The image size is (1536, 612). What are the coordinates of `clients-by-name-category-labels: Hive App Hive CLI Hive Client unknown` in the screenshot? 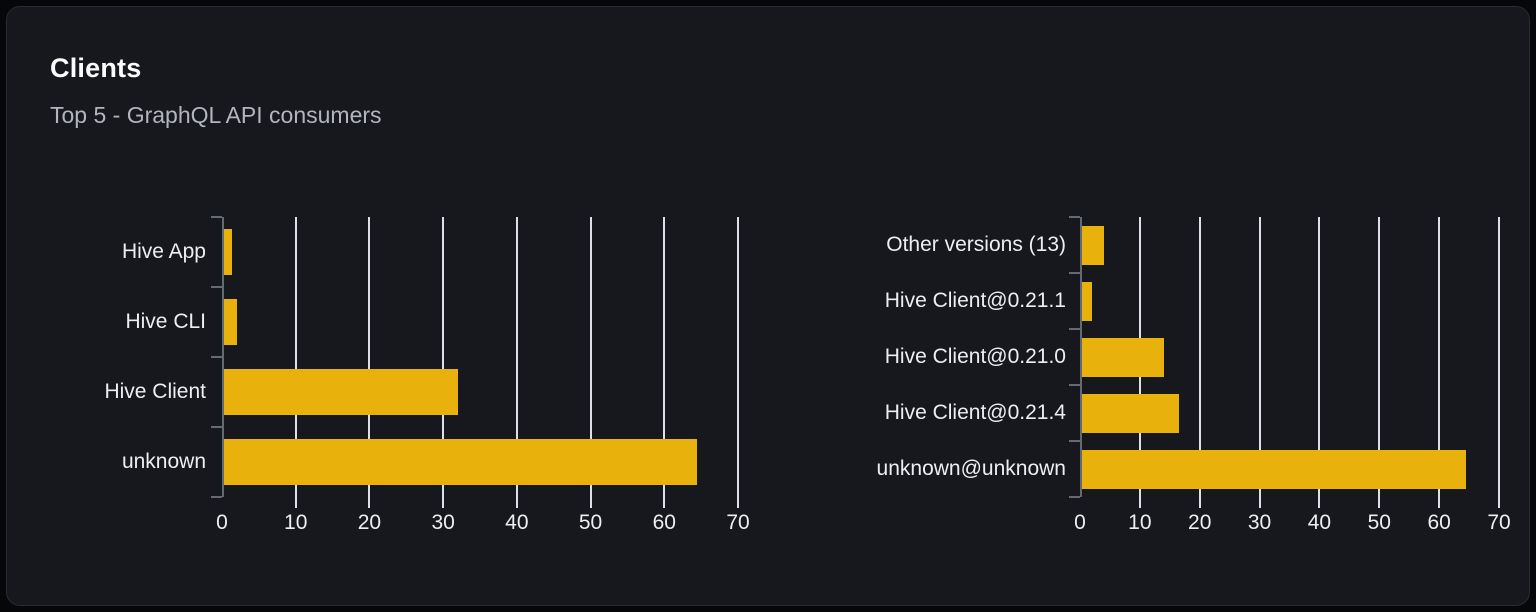 It's located at (128, 357).